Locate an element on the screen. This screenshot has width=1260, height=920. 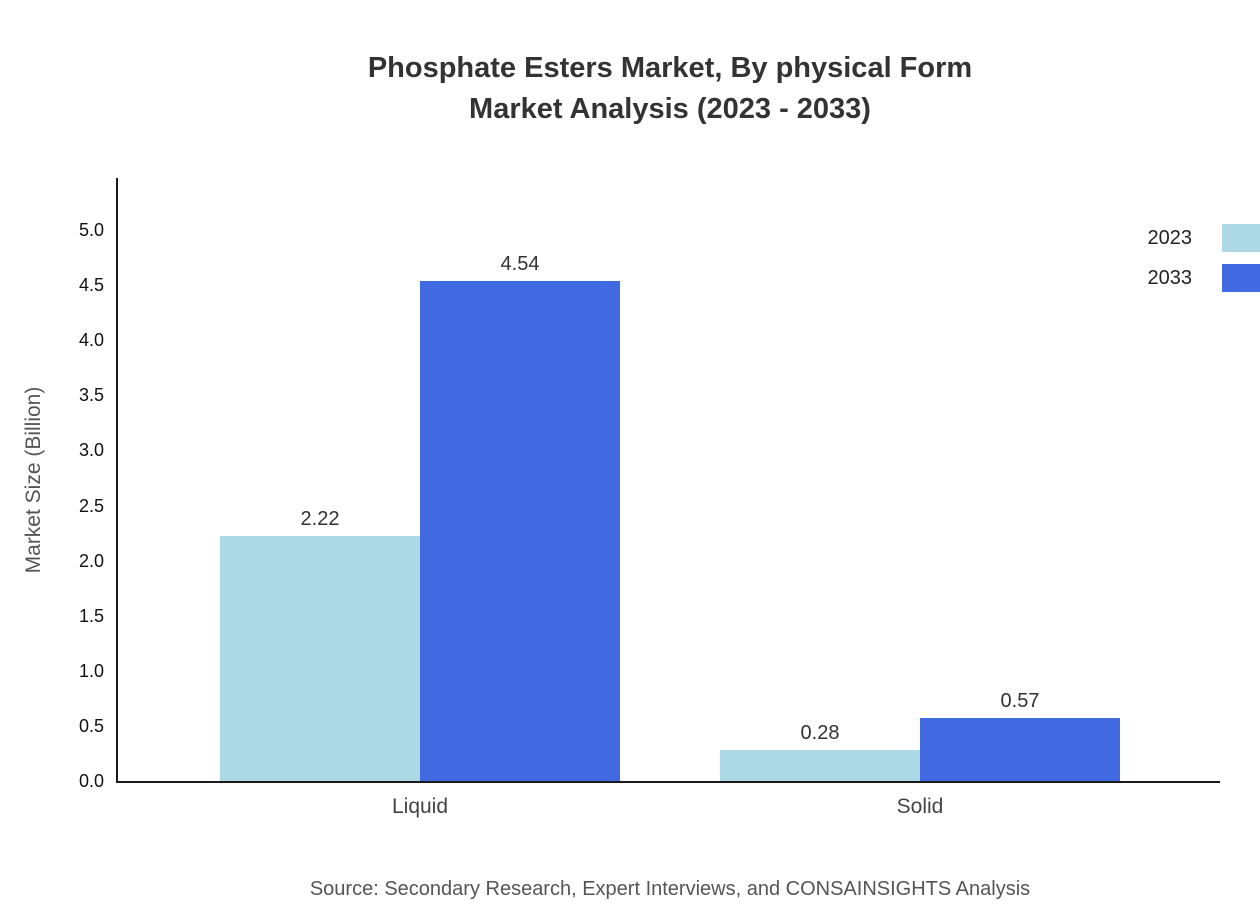
y-tick-label: 5.0 is located at coordinates (91, 230).